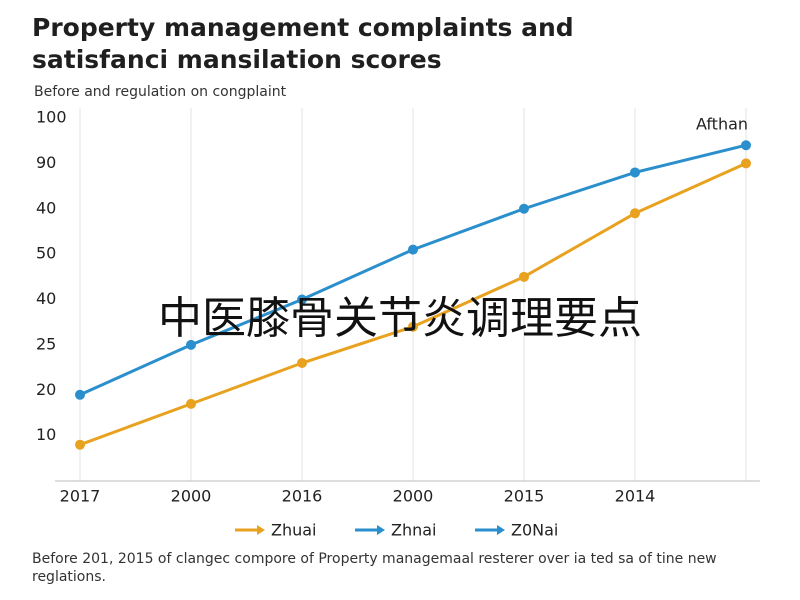 The width and height of the screenshot is (800, 600). I want to click on x-tick-label: 2014, so click(635, 496).